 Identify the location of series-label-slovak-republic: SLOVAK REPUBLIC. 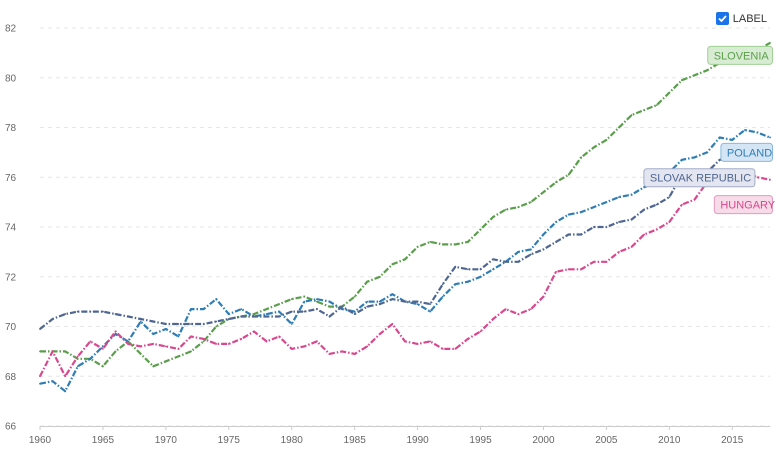
(699, 178).